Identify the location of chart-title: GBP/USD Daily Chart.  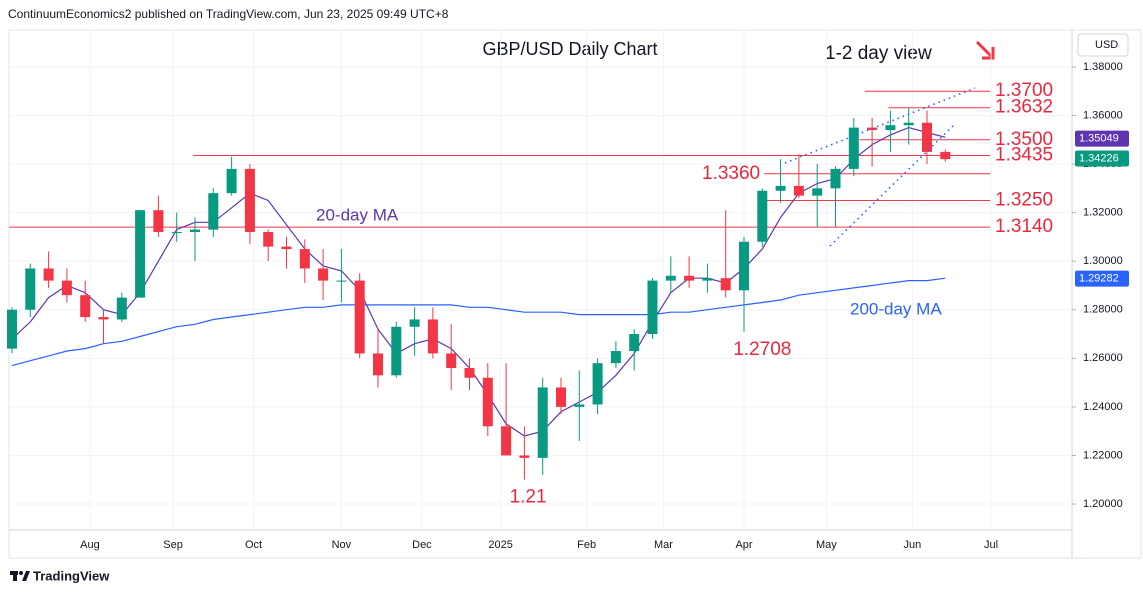
(569, 49).